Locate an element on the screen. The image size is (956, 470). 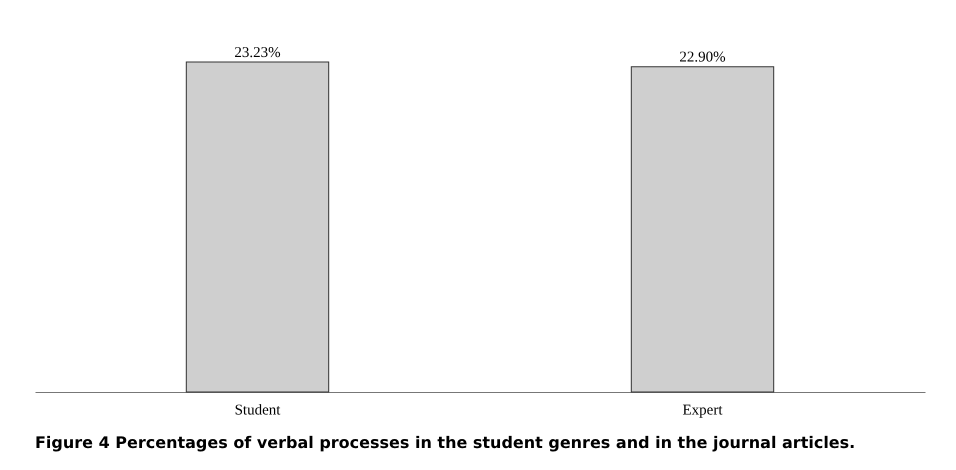
x-tick-label: Student is located at coordinates (258, 410).